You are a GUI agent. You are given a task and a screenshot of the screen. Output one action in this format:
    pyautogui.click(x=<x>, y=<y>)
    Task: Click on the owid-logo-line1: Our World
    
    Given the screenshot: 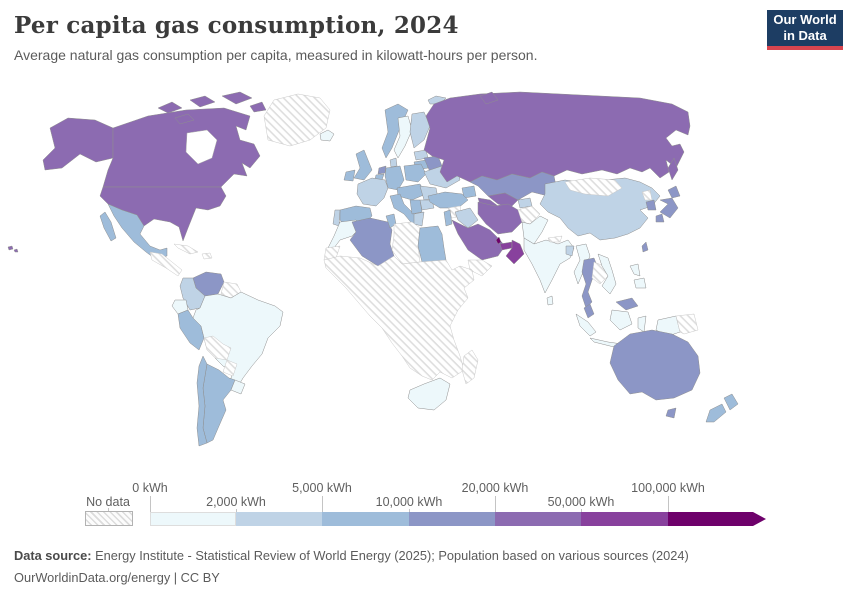 What is the action you would take?
    pyautogui.click(x=805, y=19)
    